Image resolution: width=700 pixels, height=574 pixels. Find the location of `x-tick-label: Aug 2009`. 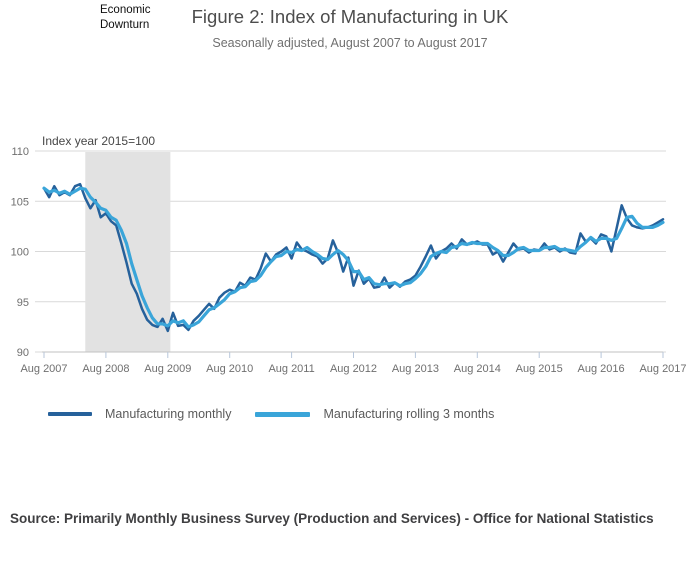

x-tick-label: Aug 2009 is located at coordinates (167, 369).